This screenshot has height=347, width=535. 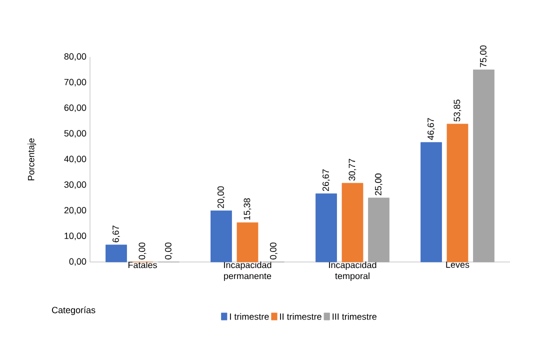 I want to click on y-tick-label: 10,00, so click(x=75, y=236).